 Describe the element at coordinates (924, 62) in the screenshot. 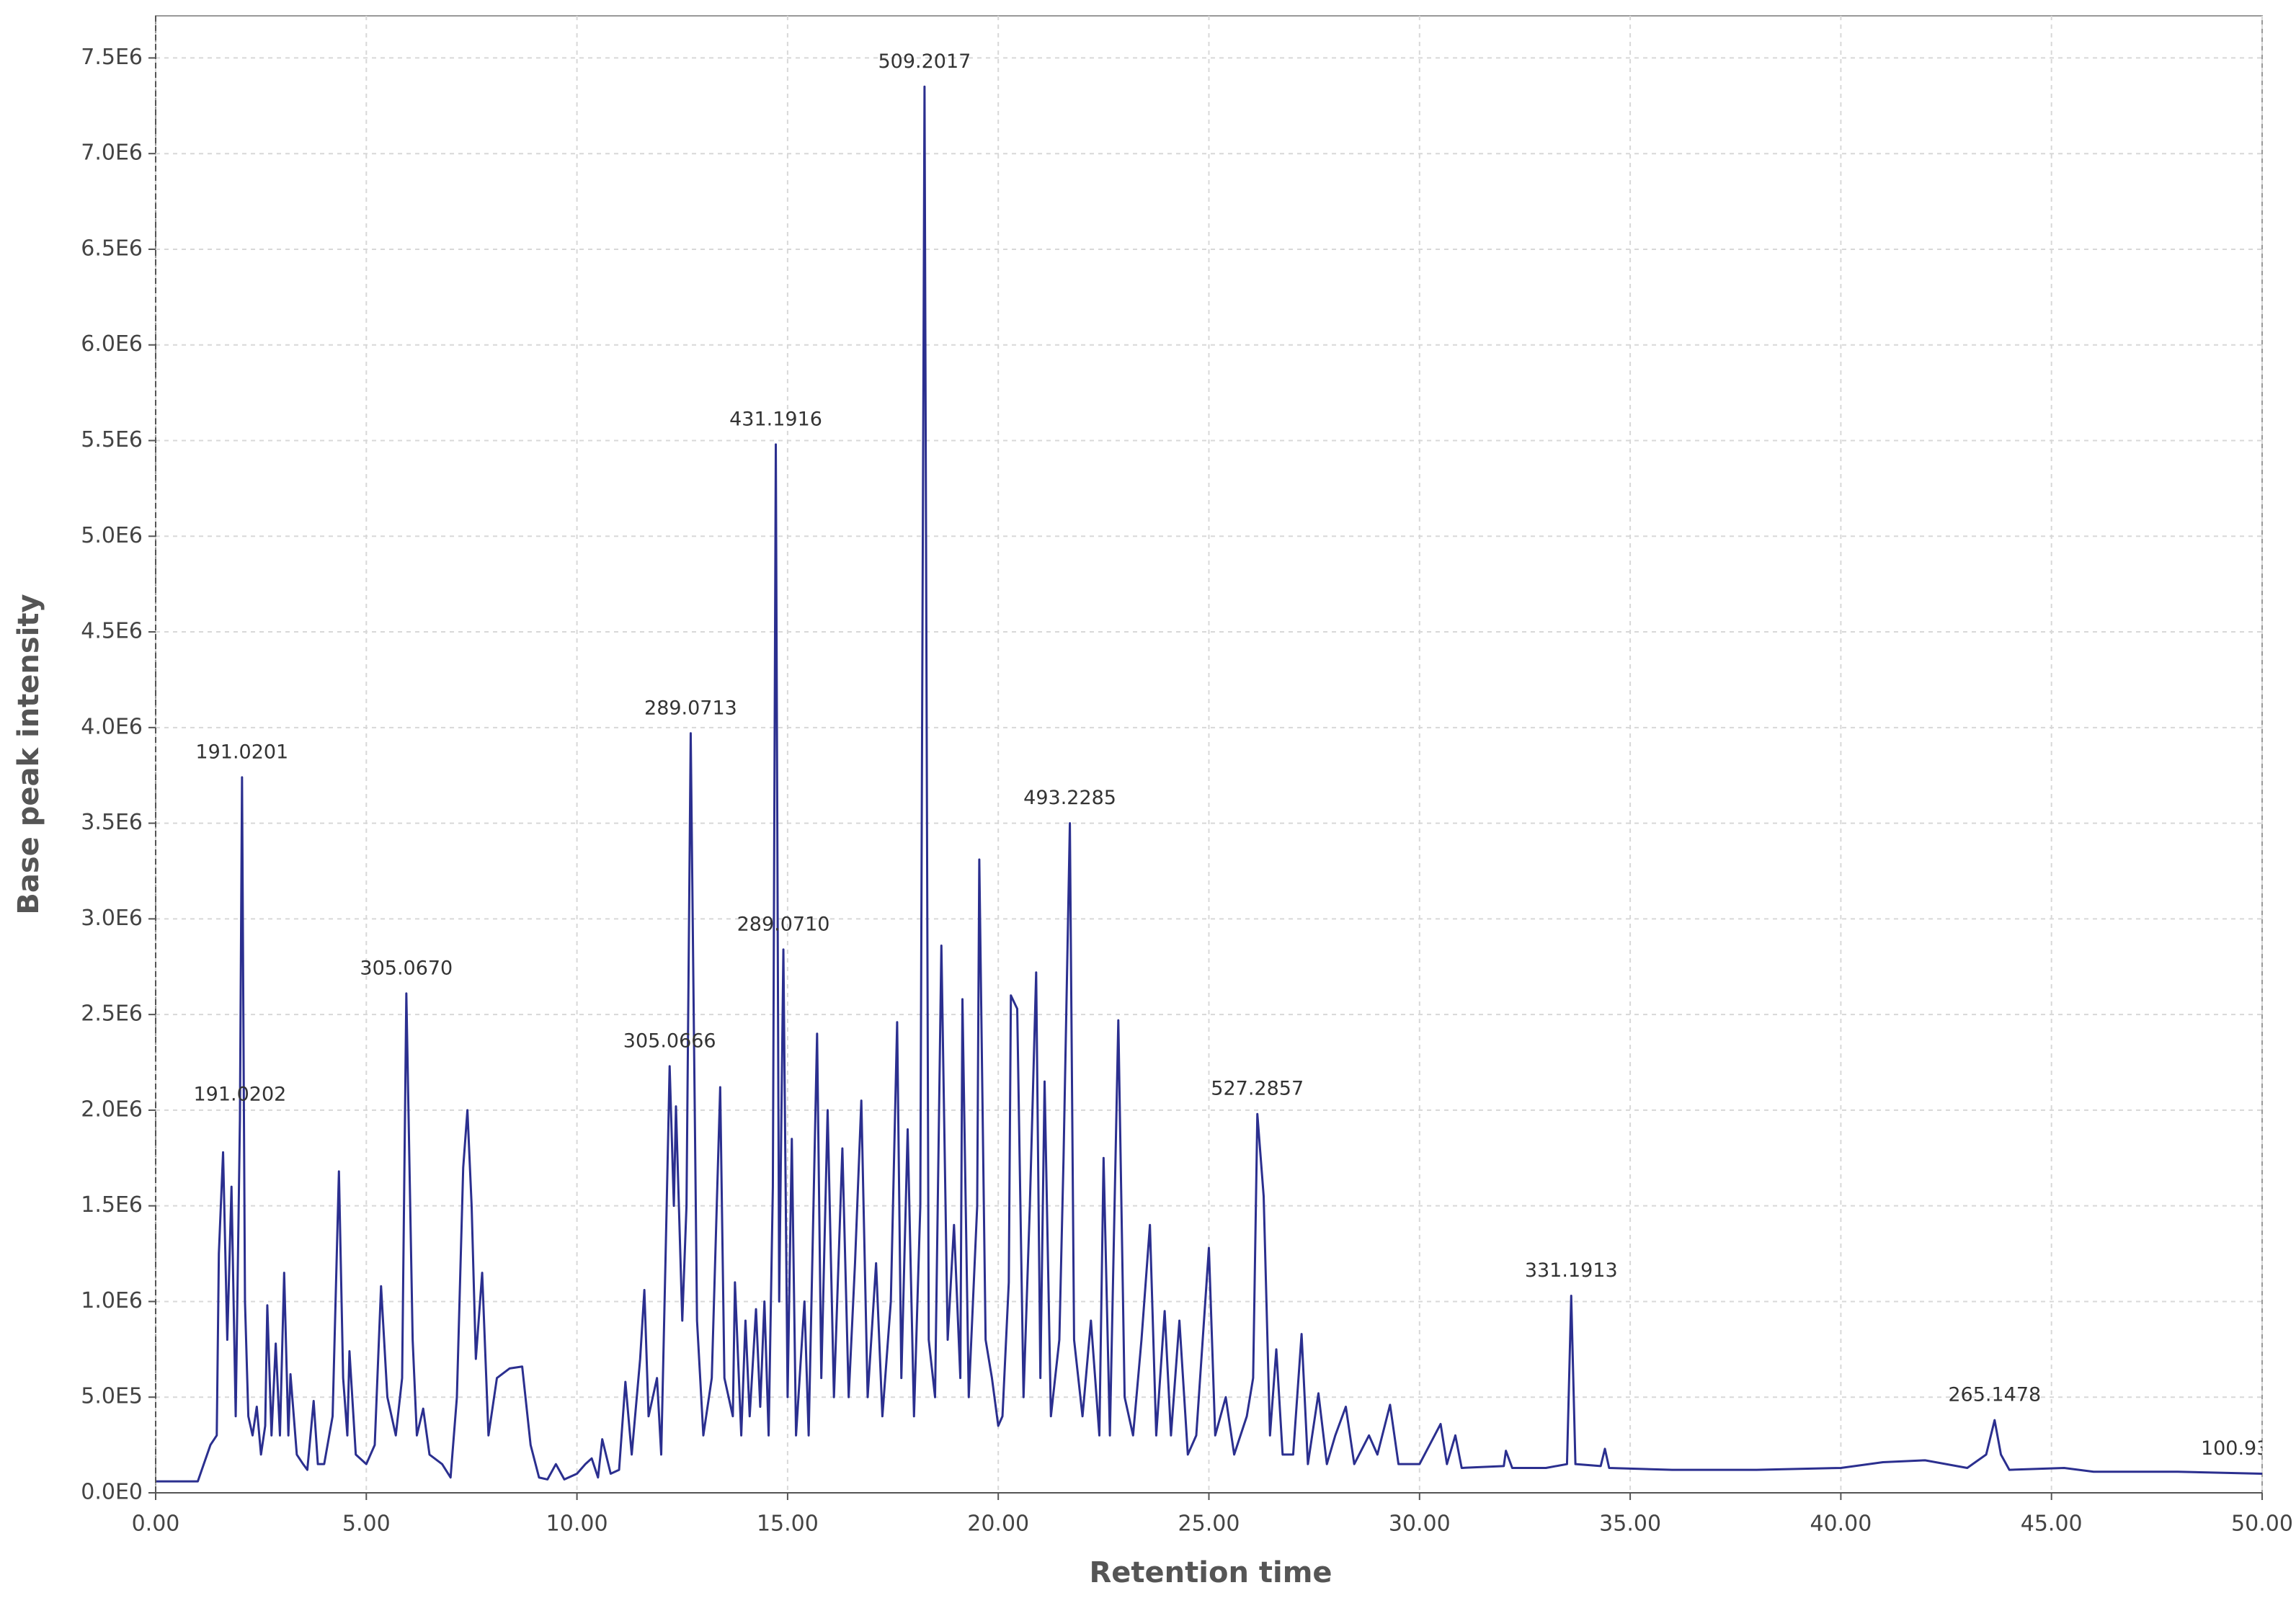

I see `peak-label: 509.2017` at that location.